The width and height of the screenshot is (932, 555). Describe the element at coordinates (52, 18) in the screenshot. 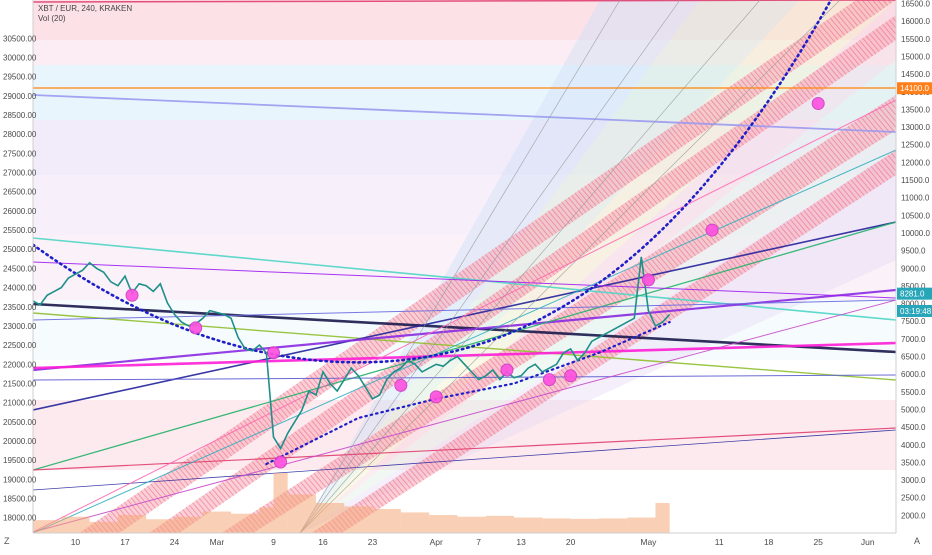

I see `volume-indicator-label: Vol (20)` at that location.